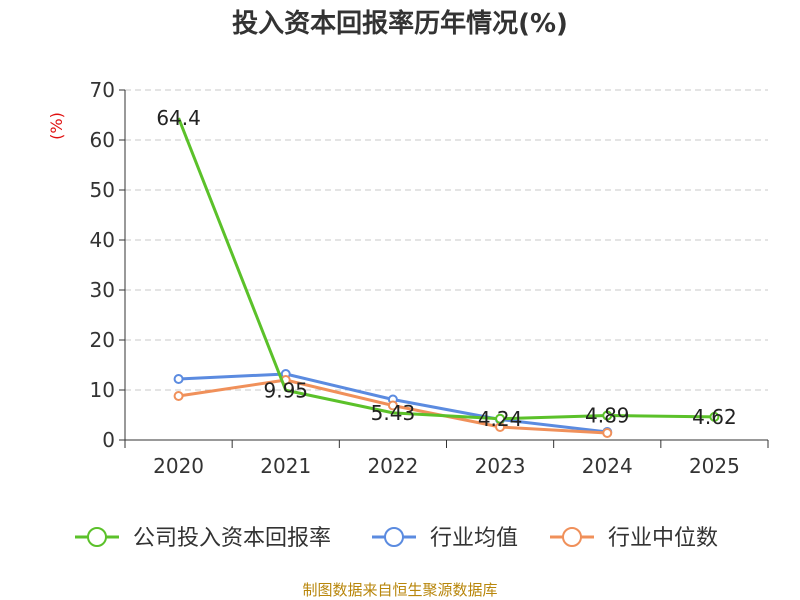  I want to click on y-tick-label-50: 50, so click(102, 190).